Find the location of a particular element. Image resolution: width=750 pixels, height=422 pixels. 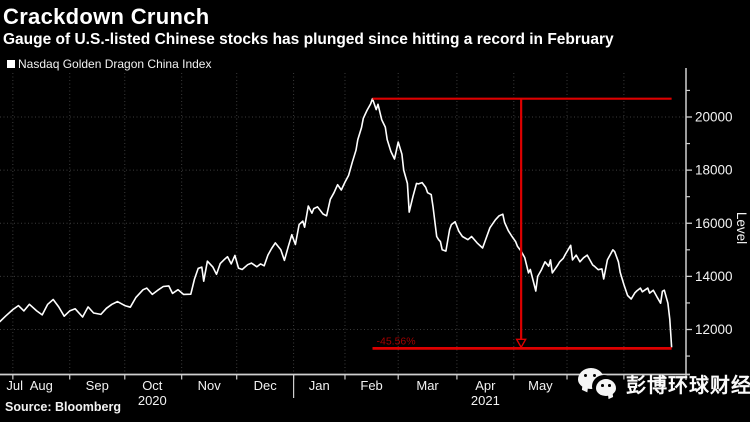

legend-label: Nasdaq Golden Dragon China Index is located at coordinates (115, 64).